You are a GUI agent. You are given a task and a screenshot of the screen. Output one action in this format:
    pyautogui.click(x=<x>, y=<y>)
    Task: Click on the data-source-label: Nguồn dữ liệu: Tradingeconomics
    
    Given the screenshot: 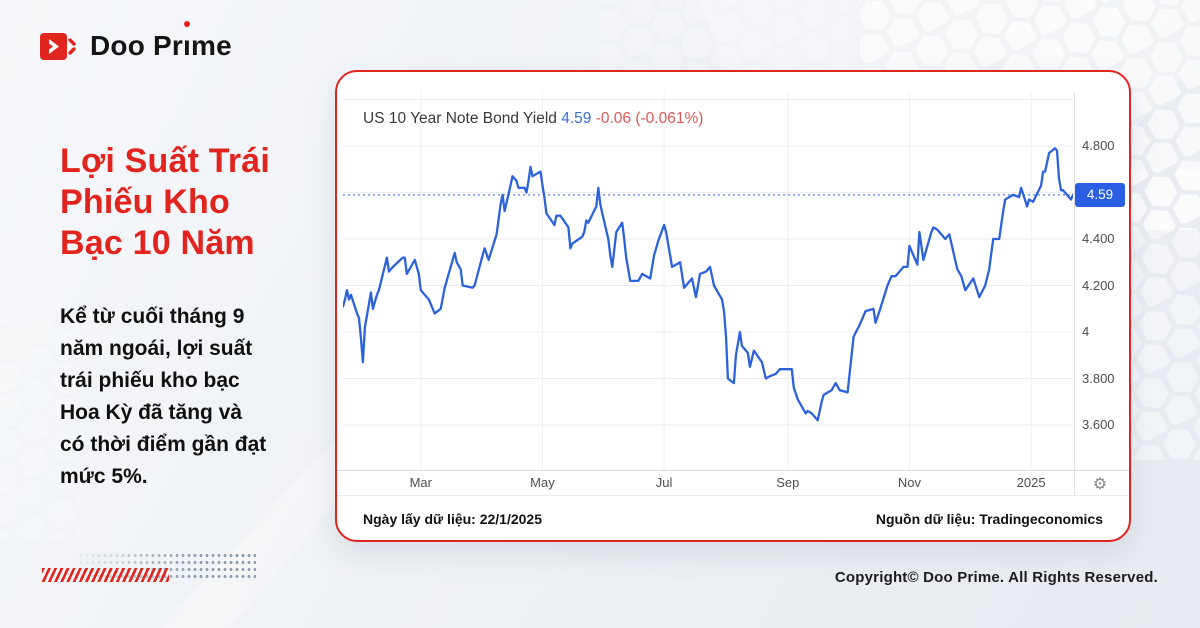 What is the action you would take?
    pyautogui.click(x=989, y=519)
    